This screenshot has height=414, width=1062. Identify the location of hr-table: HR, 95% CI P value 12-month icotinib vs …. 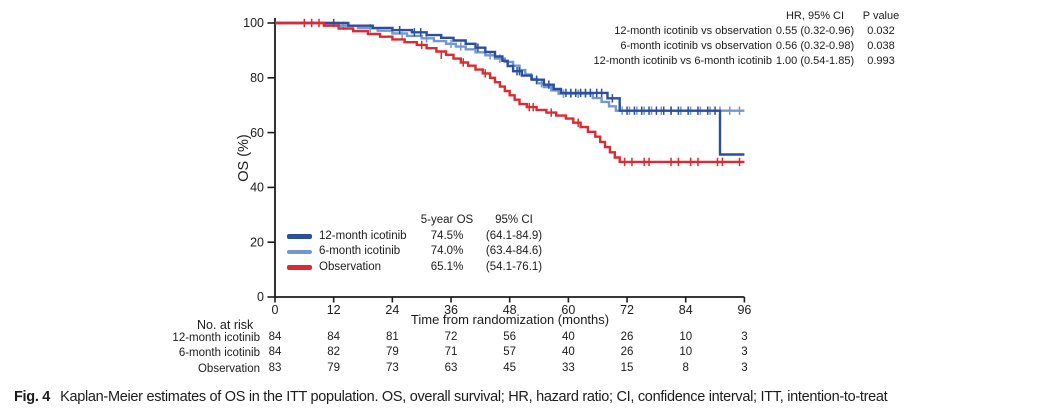
(737, 39).